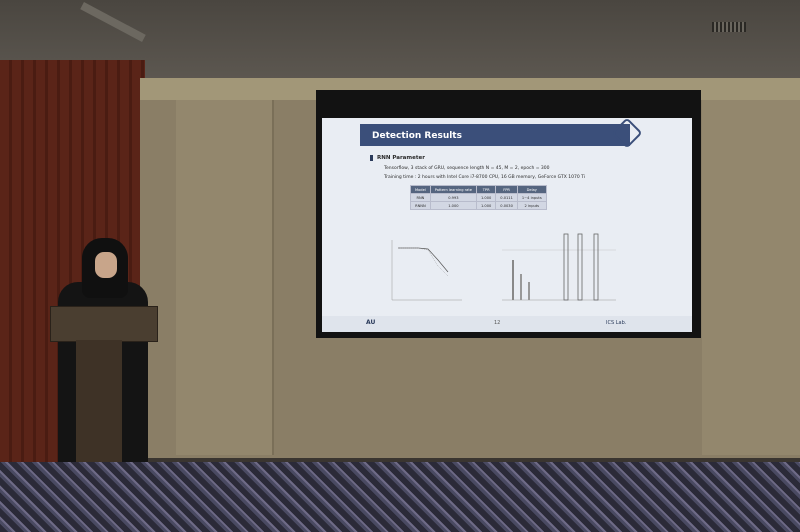 This screenshot has width=800, height=532. Describe the element at coordinates (616, 323) in the screenshot. I see `footer-lab-name: ICS Lab.` at that location.